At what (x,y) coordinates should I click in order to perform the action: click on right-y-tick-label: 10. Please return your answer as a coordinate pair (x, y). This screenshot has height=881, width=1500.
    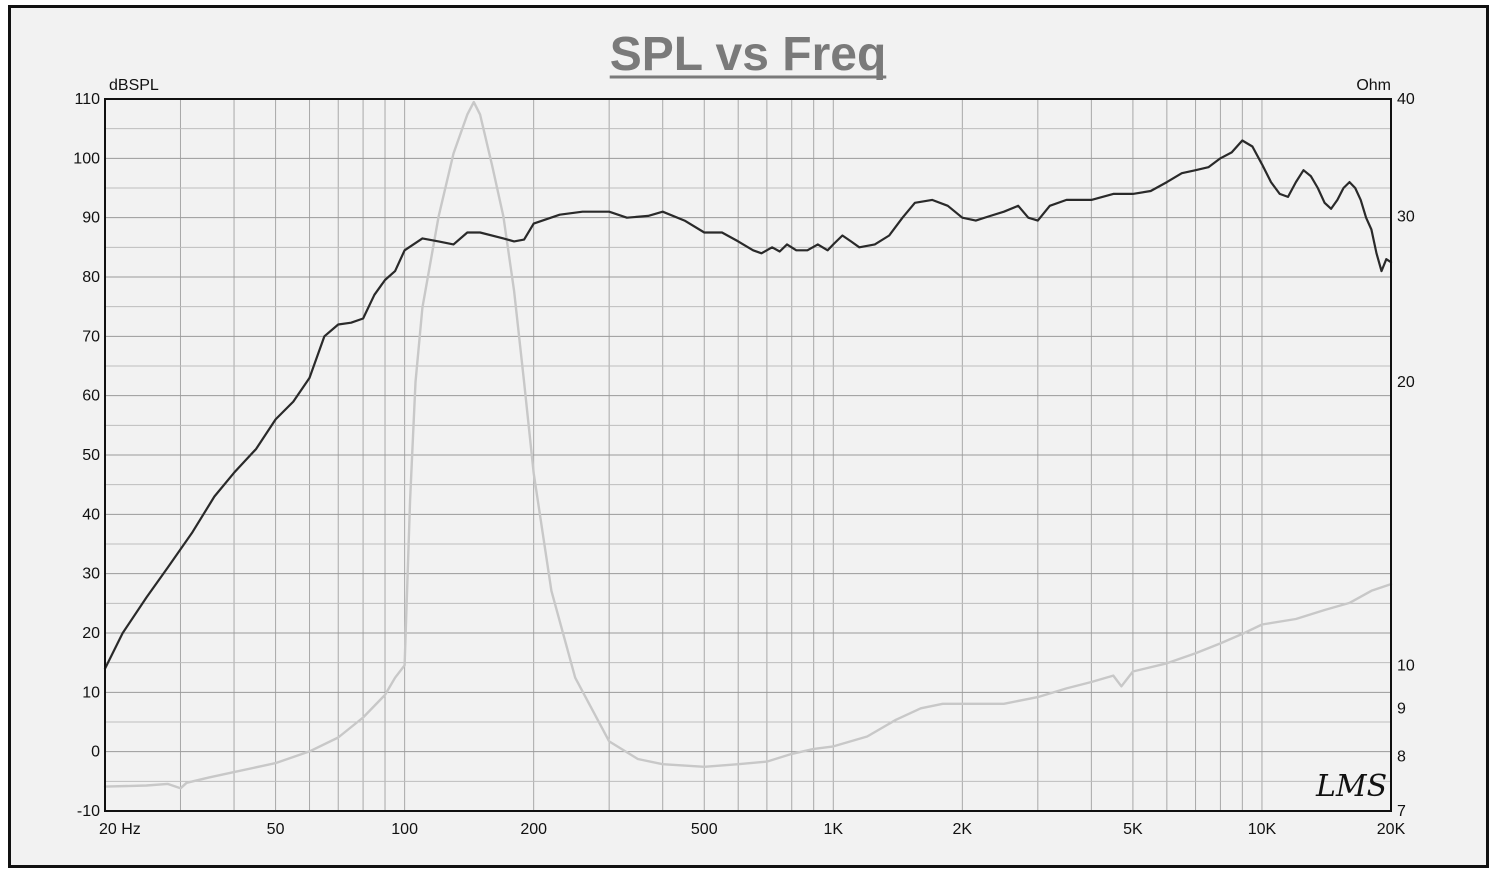
    Looking at the image, I should click on (1406, 665).